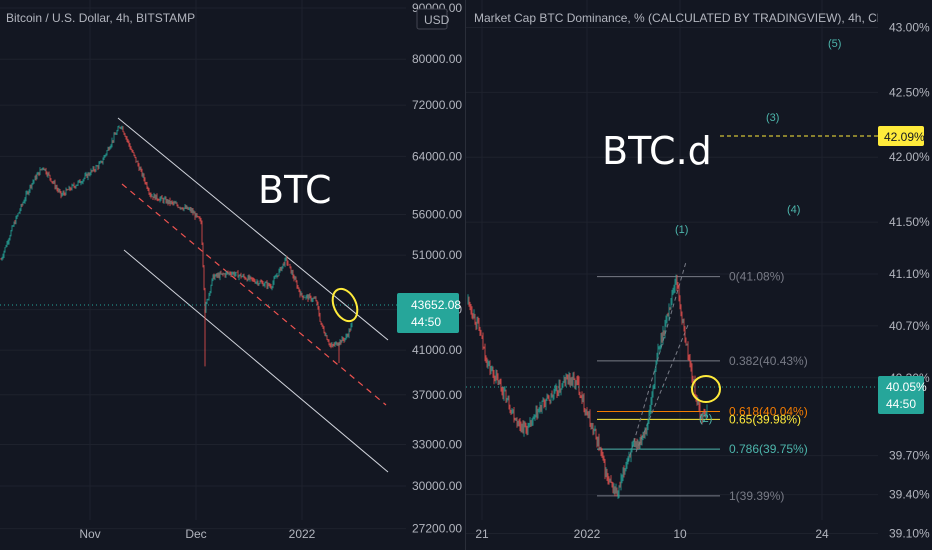 The image size is (932, 550). What do you see at coordinates (437, 529) in the screenshot?
I see `btc-y-tick-label: 27200.00` at bounding box center [437, 529].